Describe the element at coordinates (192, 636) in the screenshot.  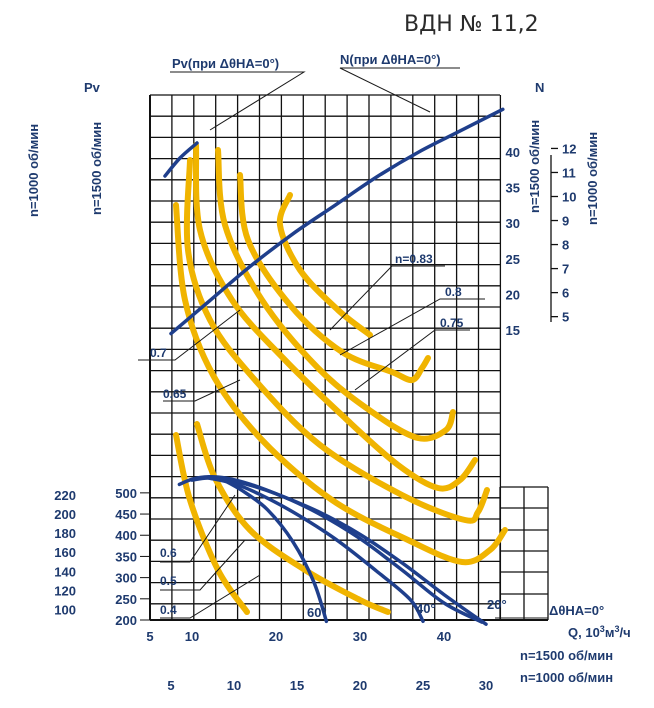
I see `q-tick-1500: 10` at that location.